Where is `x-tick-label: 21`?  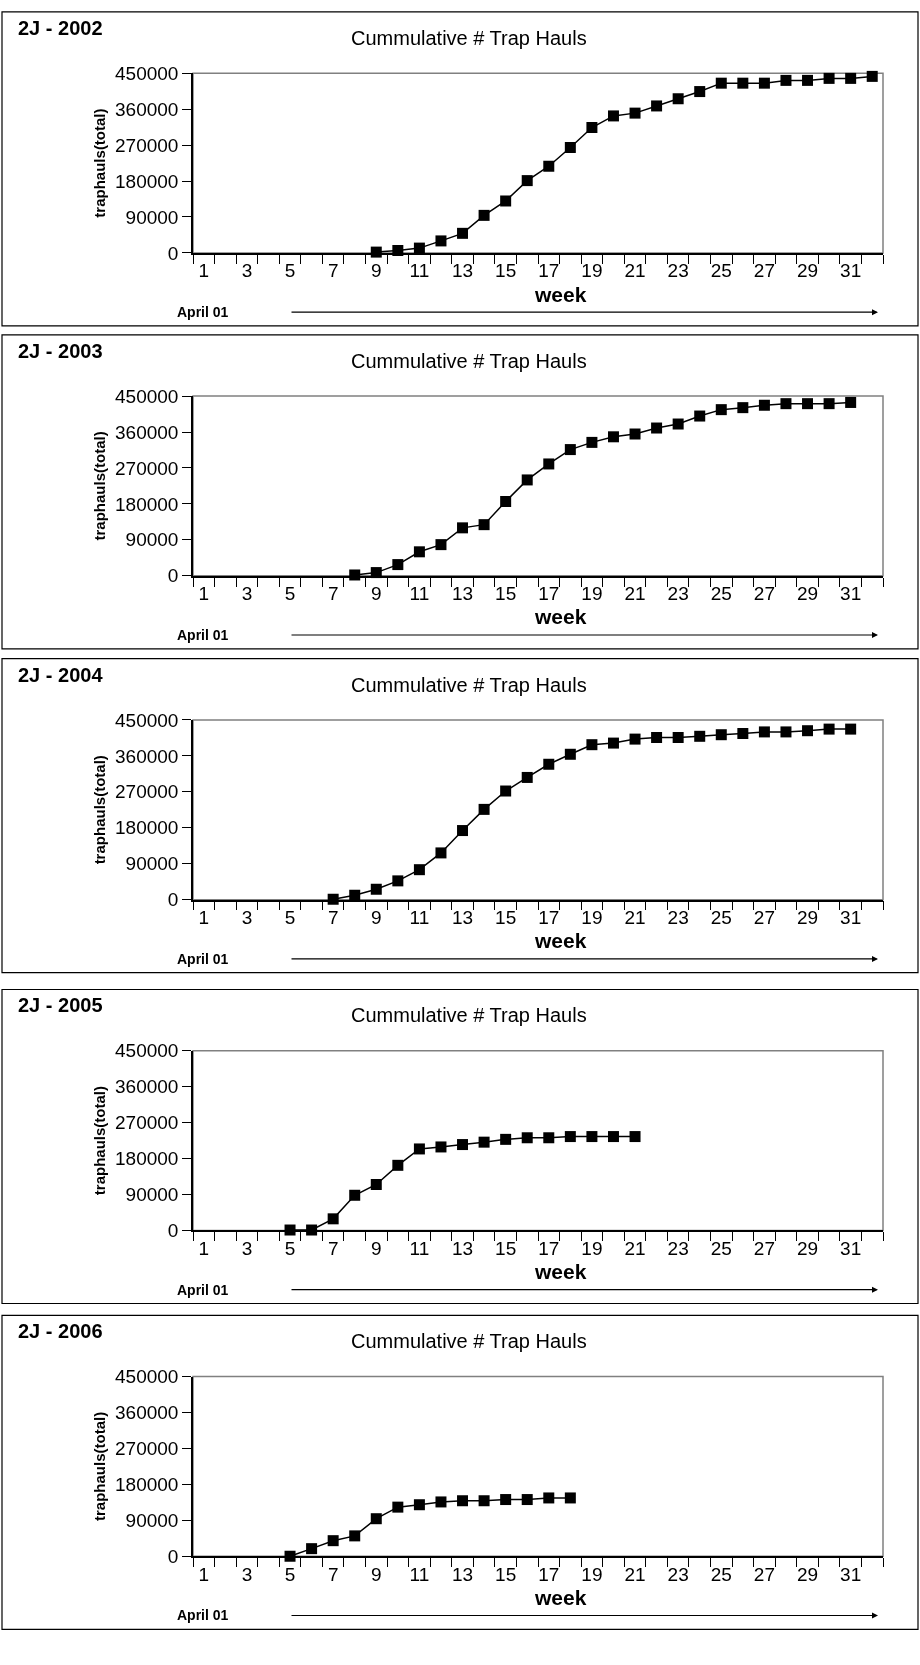
x-tick-label: 21 is located at coordinates (635, 1574).